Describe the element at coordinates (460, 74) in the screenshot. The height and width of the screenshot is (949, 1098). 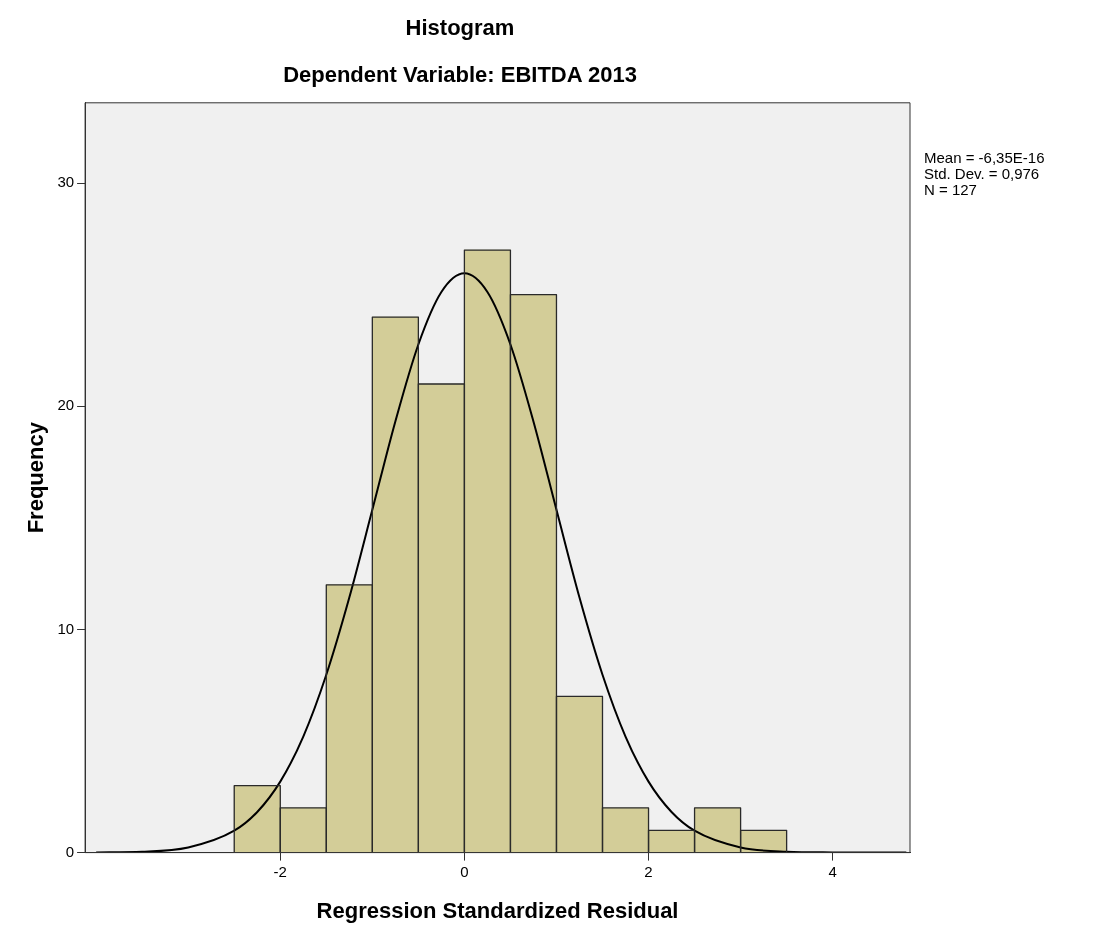
I see `chart-subtitle: Dependent Variable: EBITDA 2013` at that location.